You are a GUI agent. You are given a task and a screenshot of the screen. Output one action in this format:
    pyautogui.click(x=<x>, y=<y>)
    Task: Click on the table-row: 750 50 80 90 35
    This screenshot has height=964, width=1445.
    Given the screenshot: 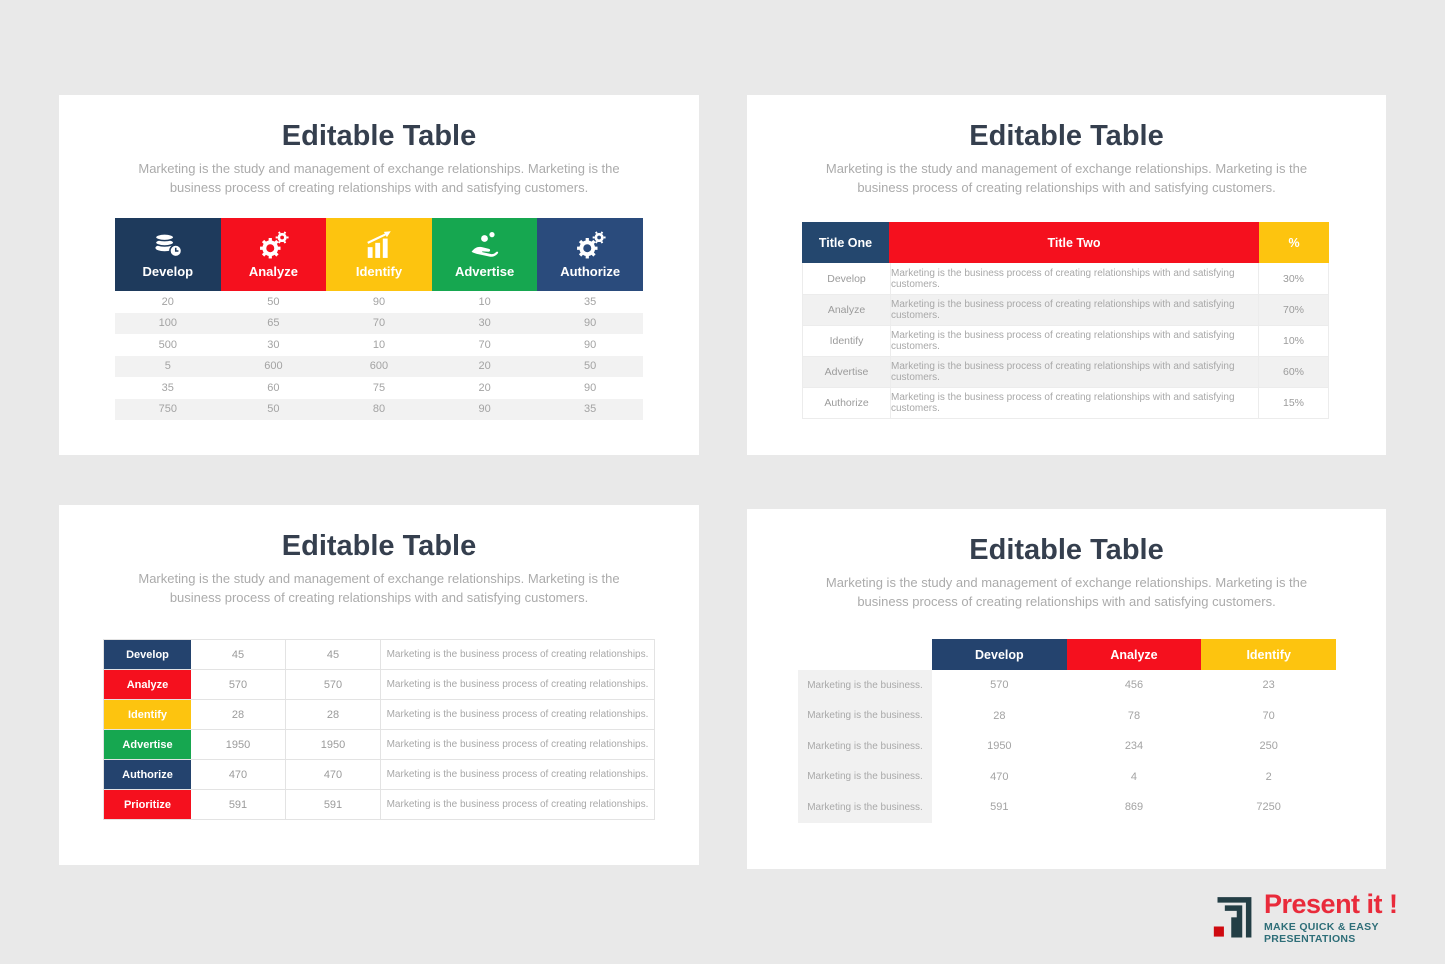 What is the action you would take?
    pyautogui.click(x=379, y=409)
    